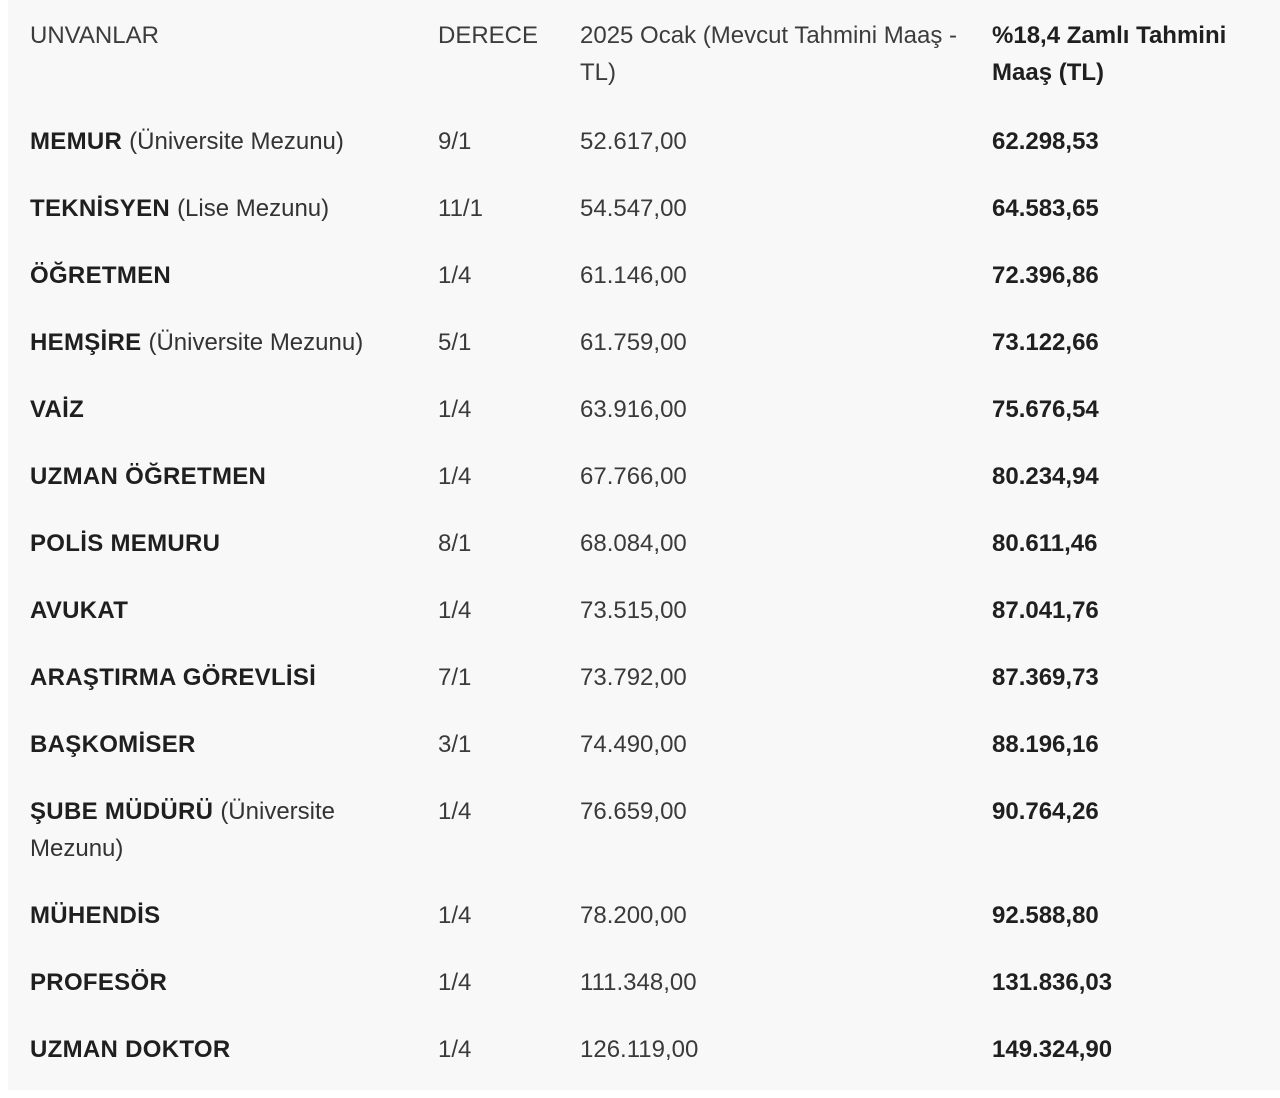  Describe the element at coordinates (234, 290) in the screenshot. I see `title-cell: ÖĞRETMEN` at that location.